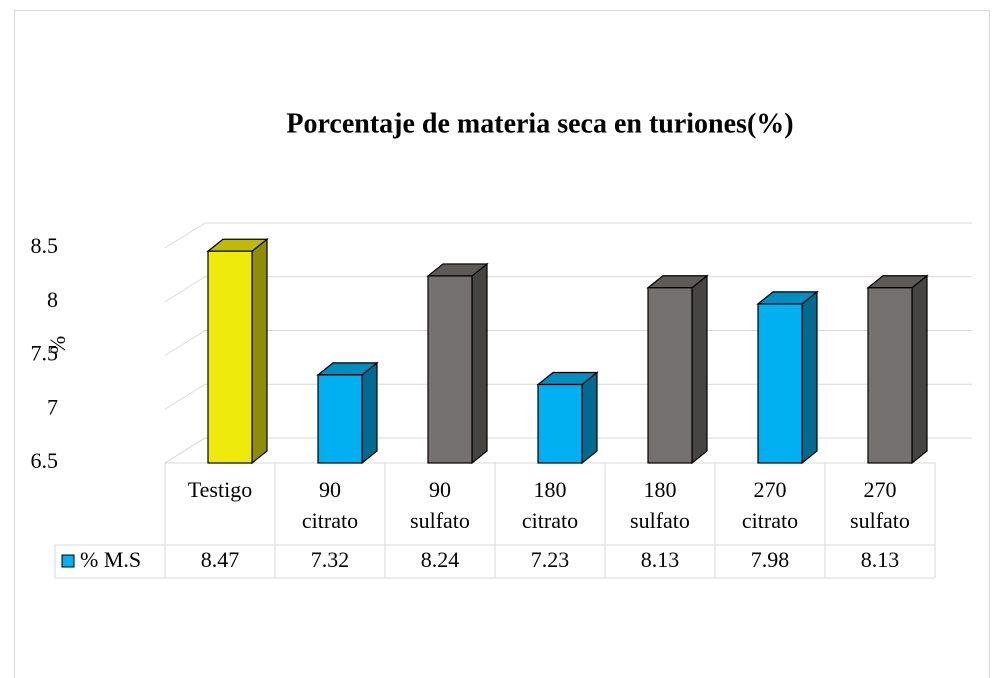 Image resolution: width=996 pixels, height=678 pixels. I want to click on y-tick-label: 7.5, so click(45, 353).